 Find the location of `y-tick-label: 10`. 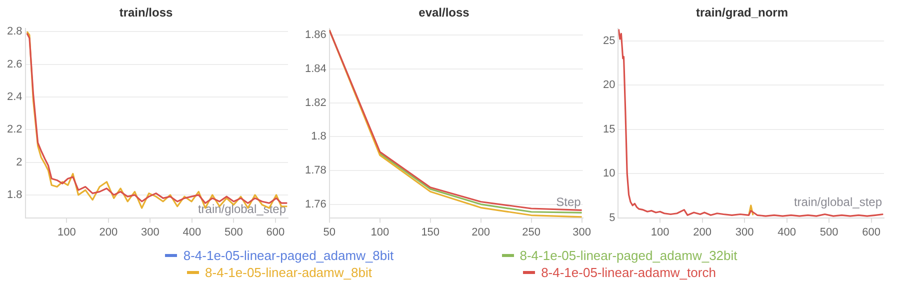

y-tick-label: 10 is located at coordinates (609, 174).